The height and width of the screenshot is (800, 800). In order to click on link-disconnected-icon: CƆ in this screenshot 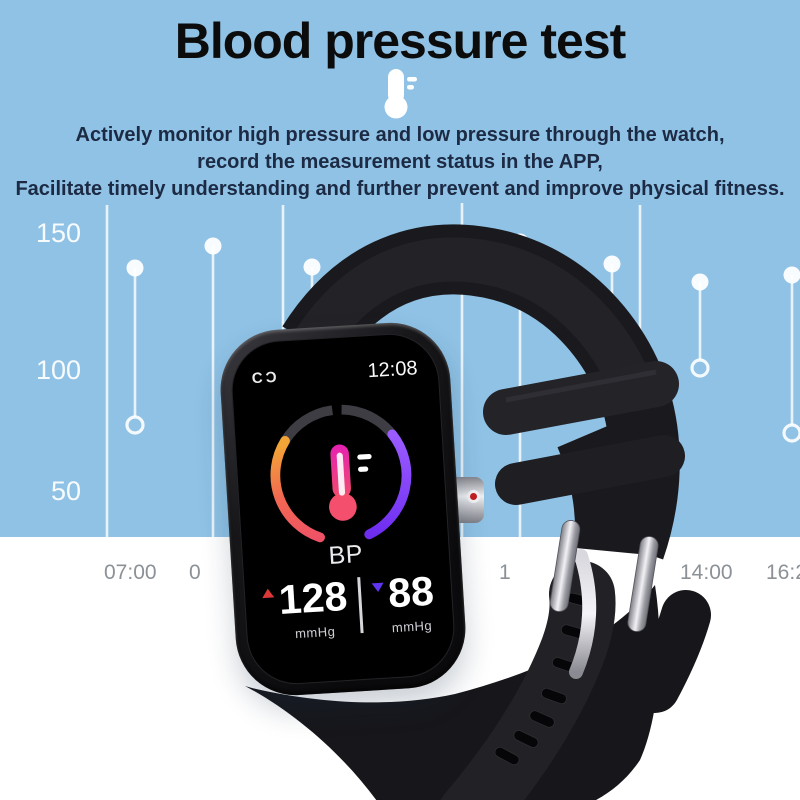, I will do `click(265, 378)`.